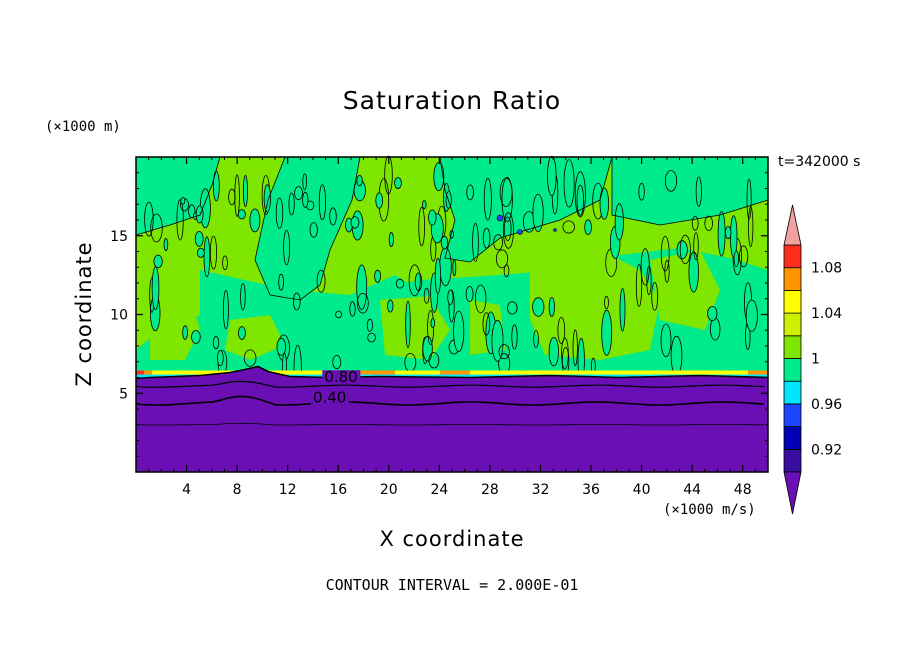 The height and width of the screenshot is (654, 904). I want to click on contour-label: 0.80, so click(340, 377).